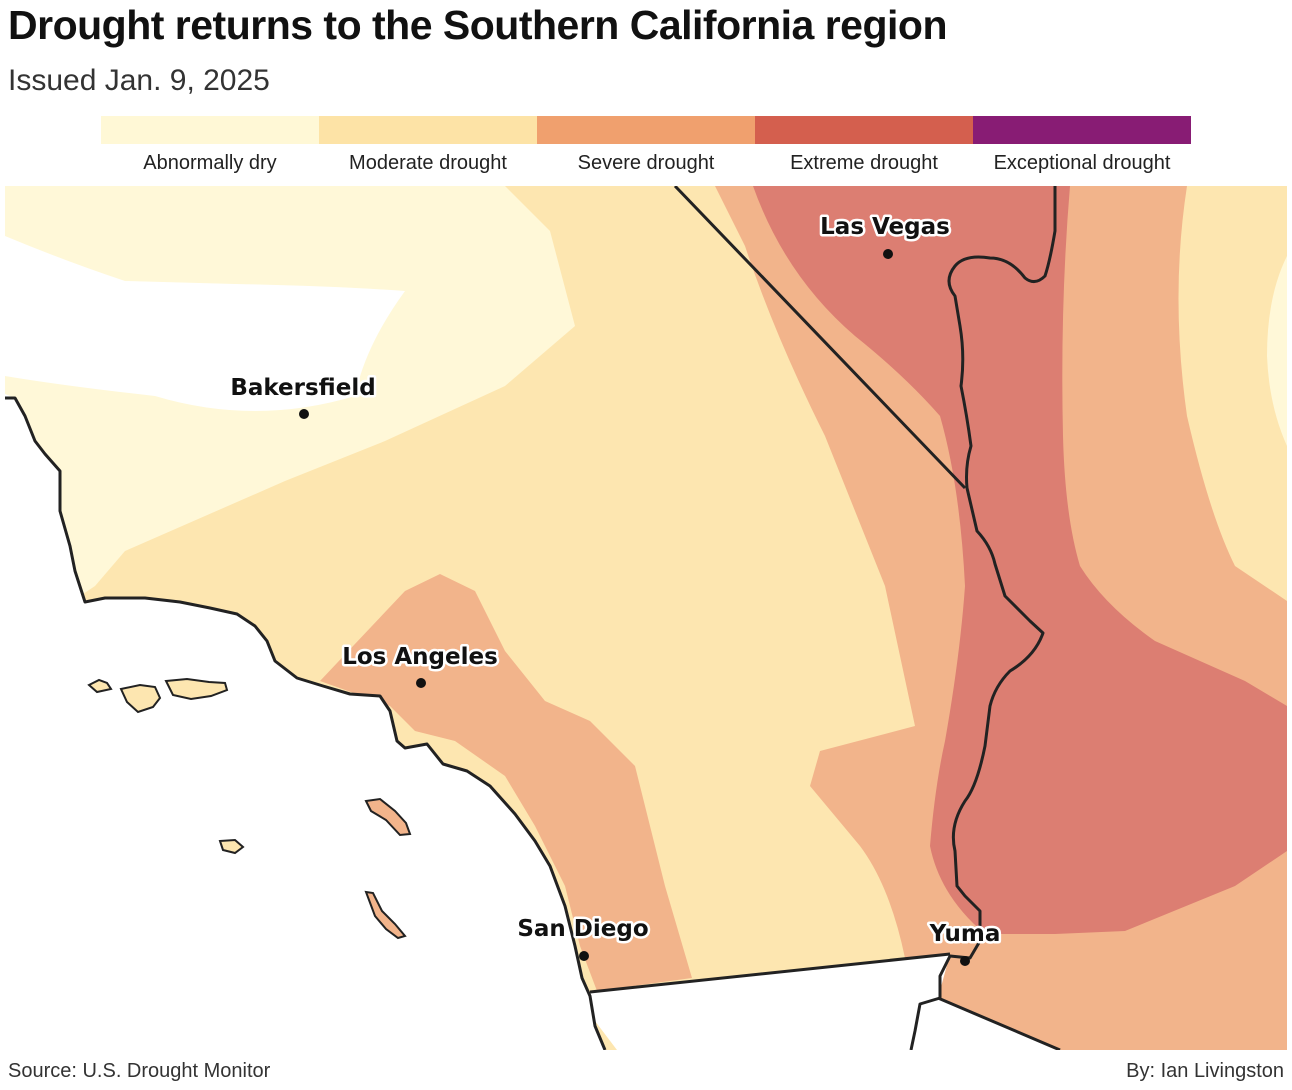 The image size is (1292, 1090). I want to click on legend-item-abnormally-dry: Abnormally dry, so click(210, 146).